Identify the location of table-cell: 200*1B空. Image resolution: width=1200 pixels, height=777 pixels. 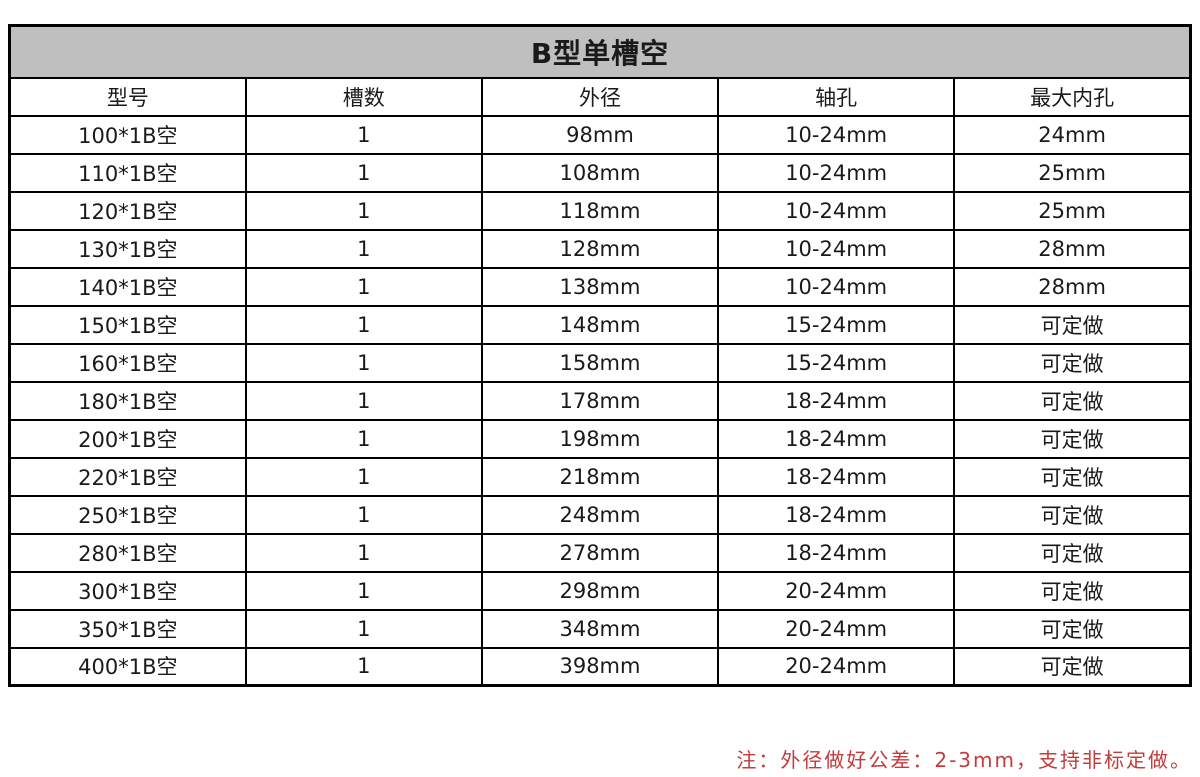
(127, 438).